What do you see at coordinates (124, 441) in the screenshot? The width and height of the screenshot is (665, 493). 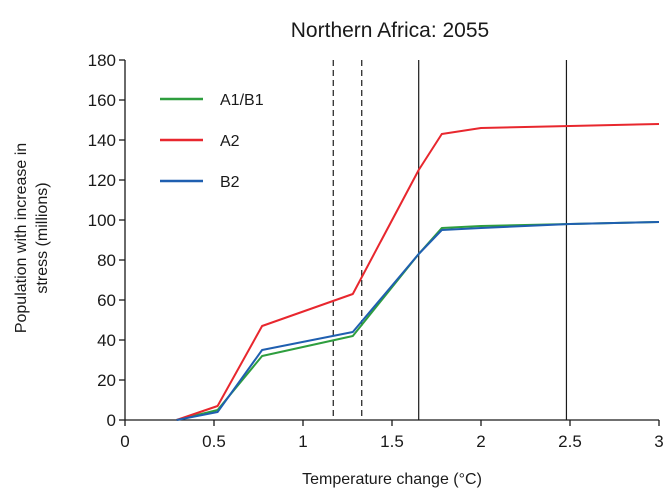 I see `x-tick-label: 0` at bounding box center [124, 441].